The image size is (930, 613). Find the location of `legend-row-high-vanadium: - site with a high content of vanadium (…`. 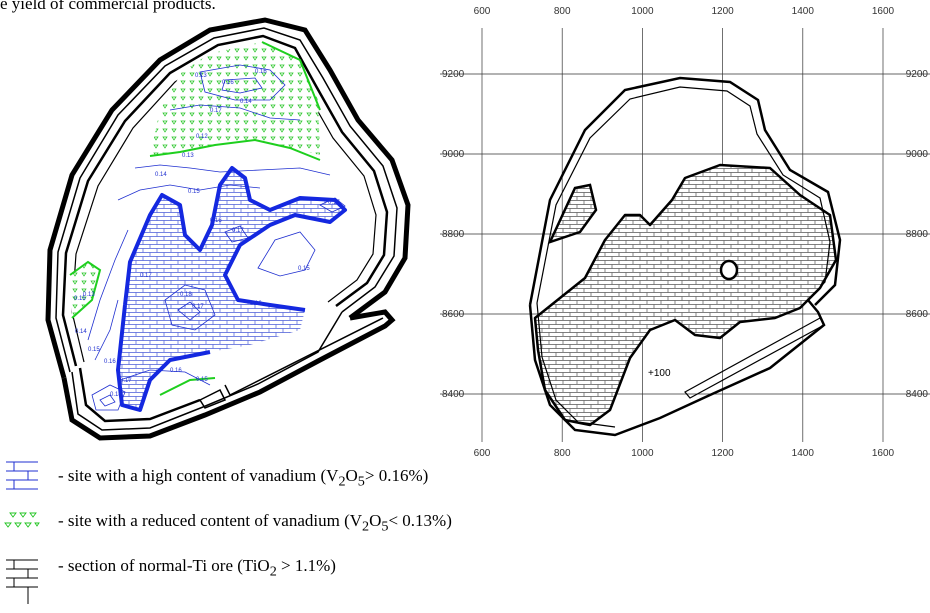

legend-row-high-vanadium: - site with a high content of vanadium (… is located at coordinates (350, 478).